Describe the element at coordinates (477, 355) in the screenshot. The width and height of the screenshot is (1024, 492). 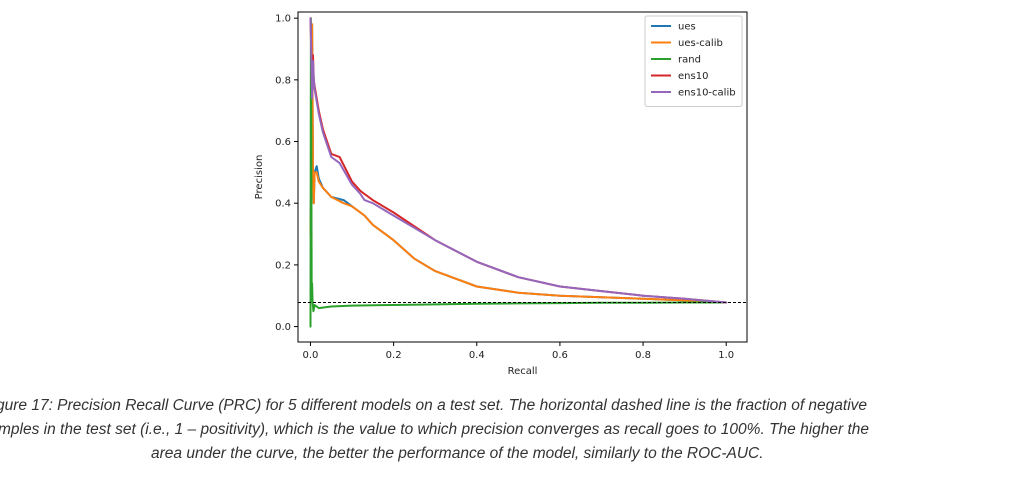
I see `x-tick-label-2: 0.4` at that location.